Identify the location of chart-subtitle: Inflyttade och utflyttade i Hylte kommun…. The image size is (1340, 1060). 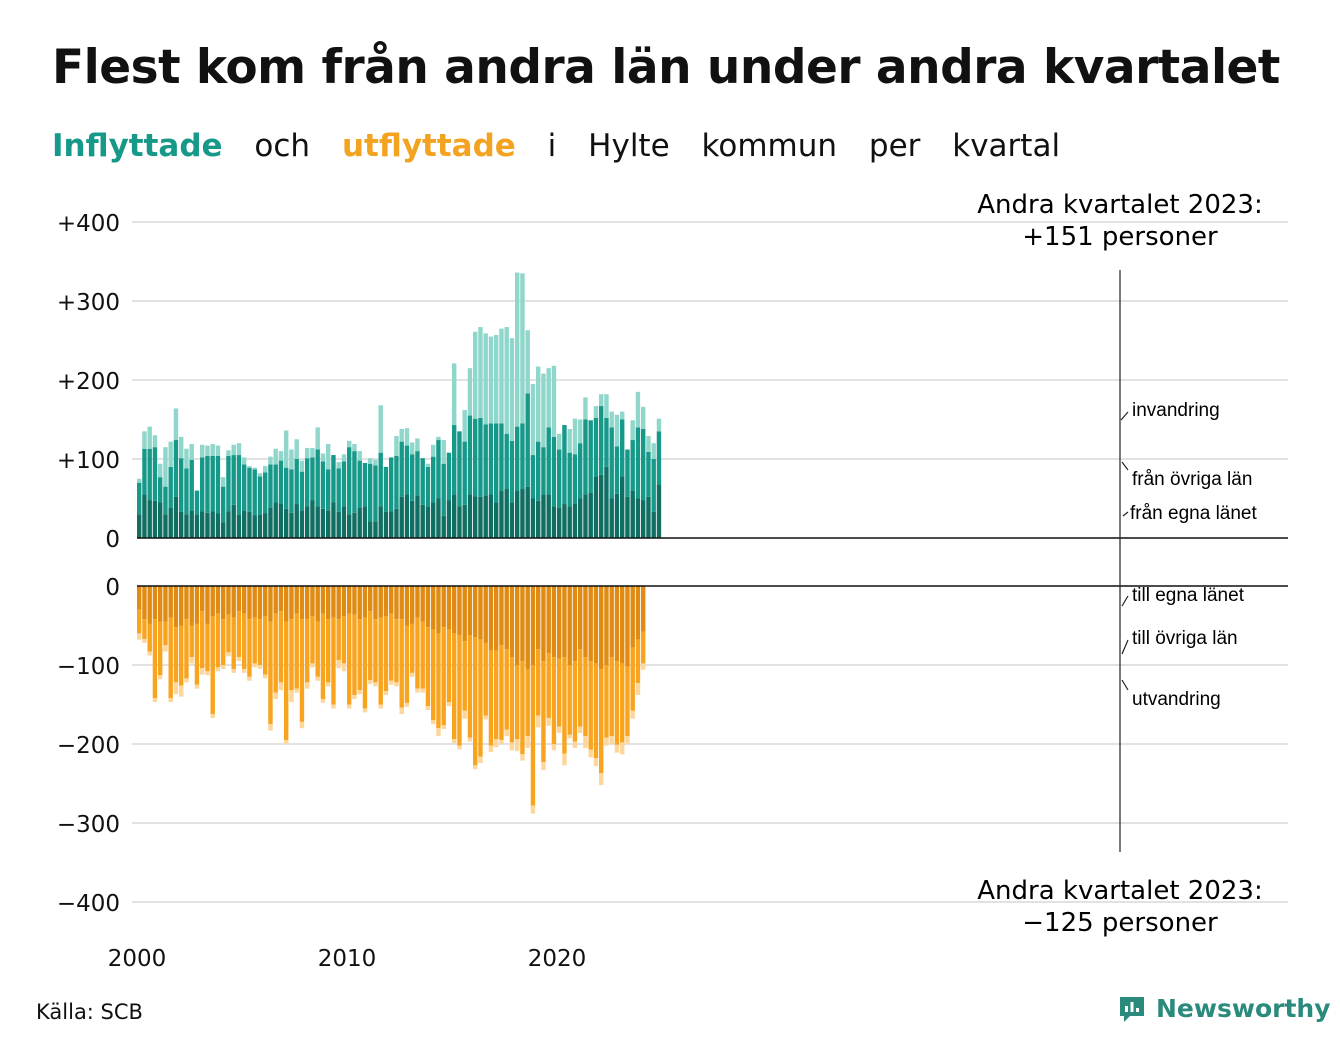
(567, 146).